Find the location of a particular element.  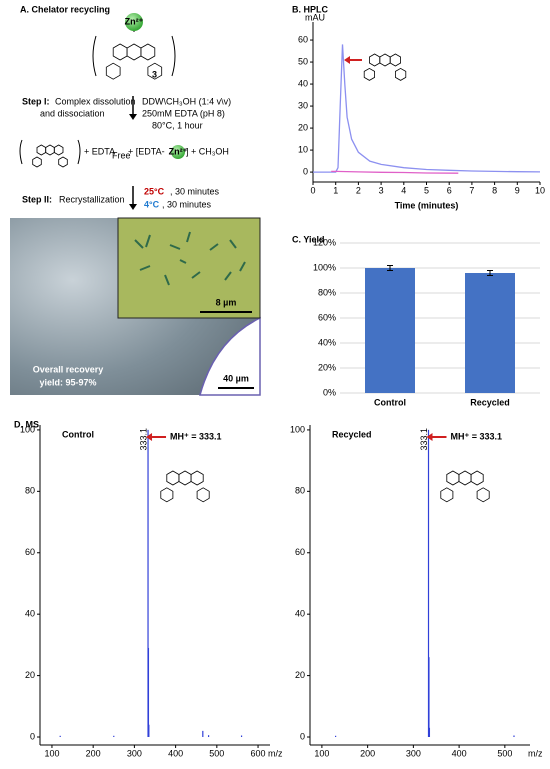

y-tick-label: 10 is located at coordinates (303, 149).